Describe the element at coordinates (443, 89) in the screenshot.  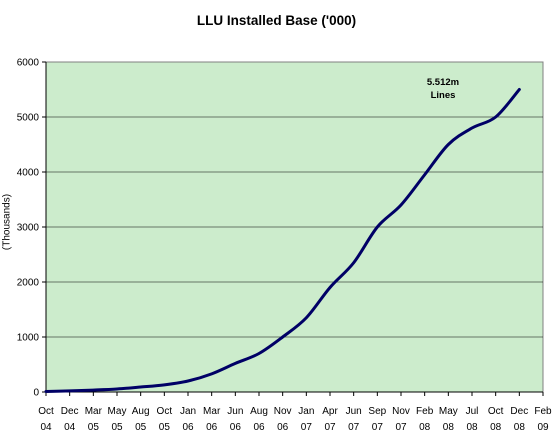
I see `annotation: 5.512m Lines` at that location.